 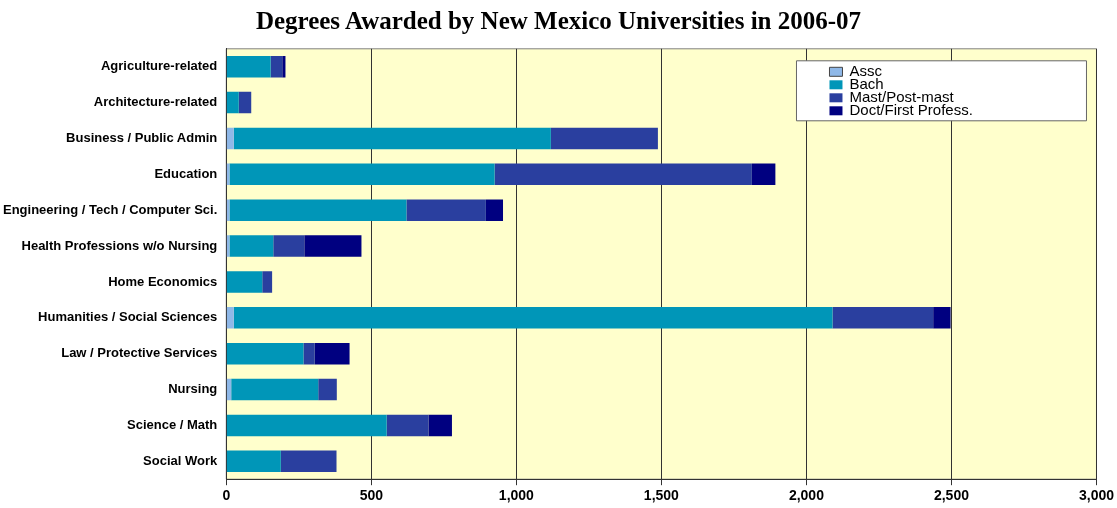 I want to click on x-tick-label: 2,000, so click(x=806, y=495).